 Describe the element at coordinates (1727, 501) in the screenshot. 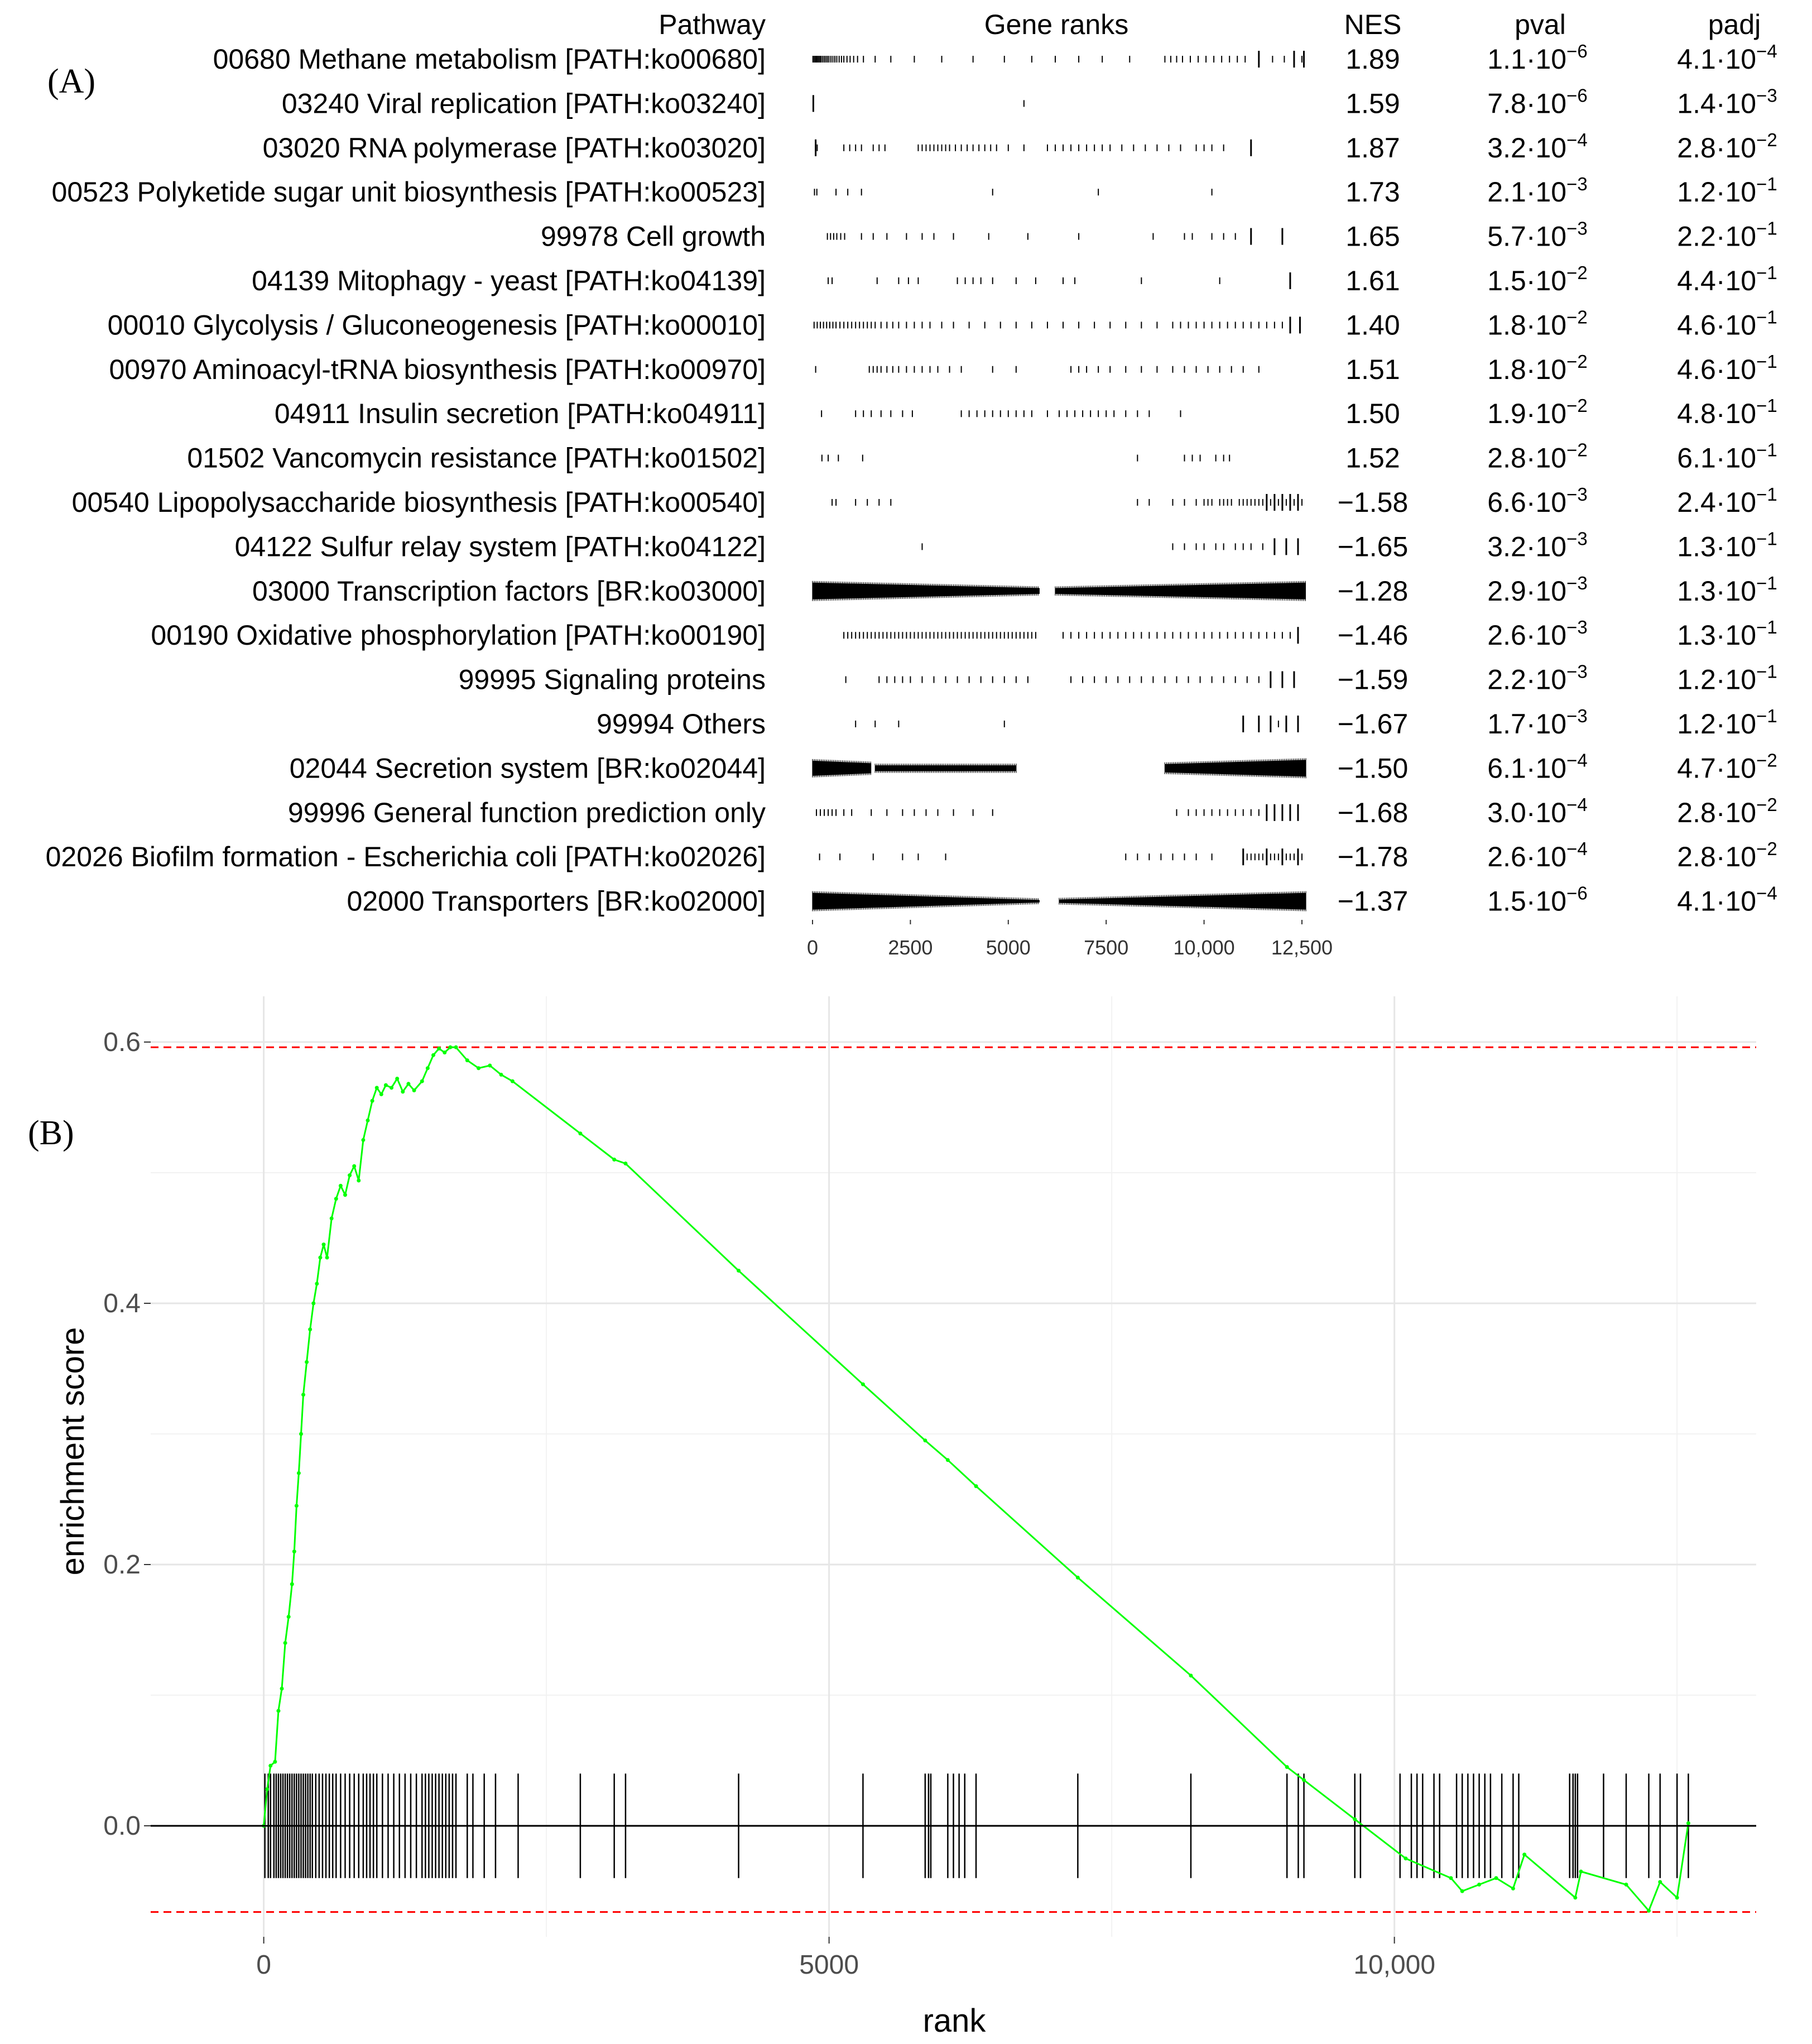

I see `padj-value: 2.4·10⁻¹` at that location.